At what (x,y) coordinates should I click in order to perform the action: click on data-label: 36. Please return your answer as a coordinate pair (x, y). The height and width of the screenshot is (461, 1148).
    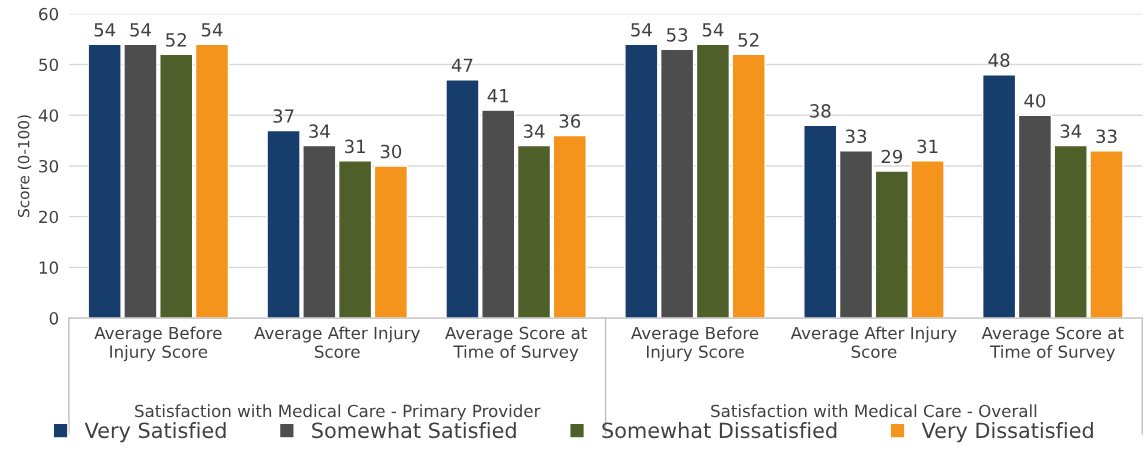
    Looking at the image, I should click on (570, 121).